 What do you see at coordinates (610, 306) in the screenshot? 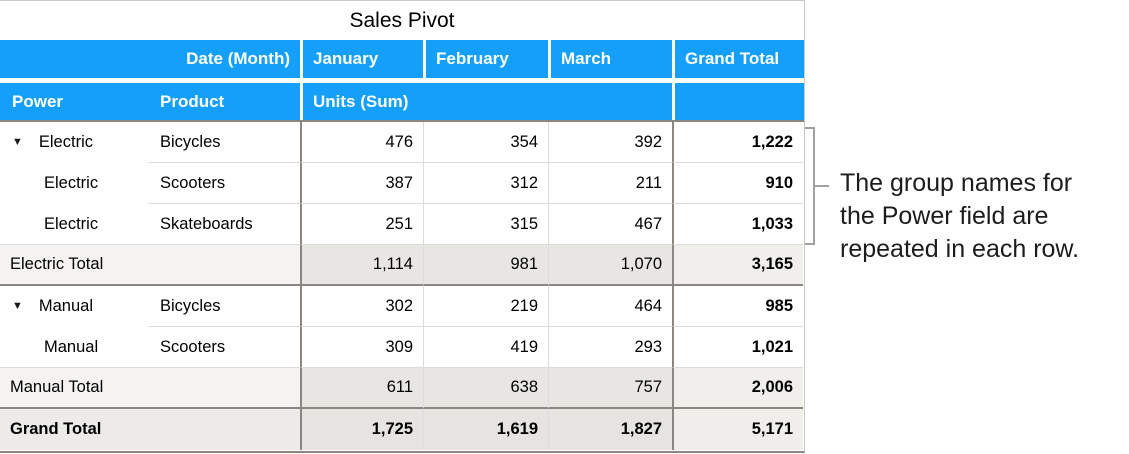
I see `cell-march: 464` at bounding box center [610, 306].